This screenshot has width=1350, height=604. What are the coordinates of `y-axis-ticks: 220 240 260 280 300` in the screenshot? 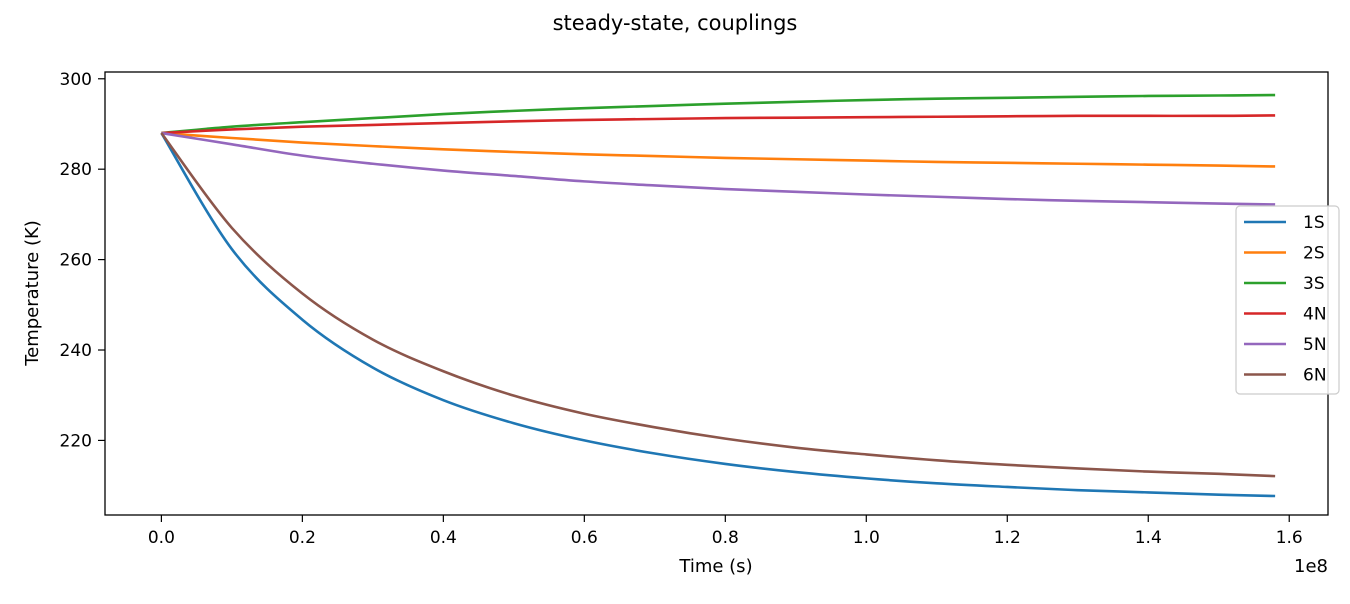 It's located at (82, 260).